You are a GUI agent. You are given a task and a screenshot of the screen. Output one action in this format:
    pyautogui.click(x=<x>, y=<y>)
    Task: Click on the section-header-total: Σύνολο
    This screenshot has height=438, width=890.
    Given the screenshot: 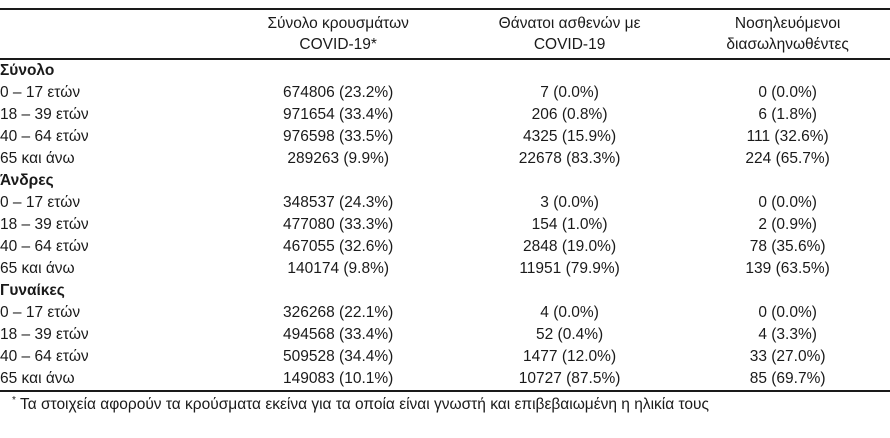 What is the action you would take?
    pyautogui.click(x=445, y=70)
    